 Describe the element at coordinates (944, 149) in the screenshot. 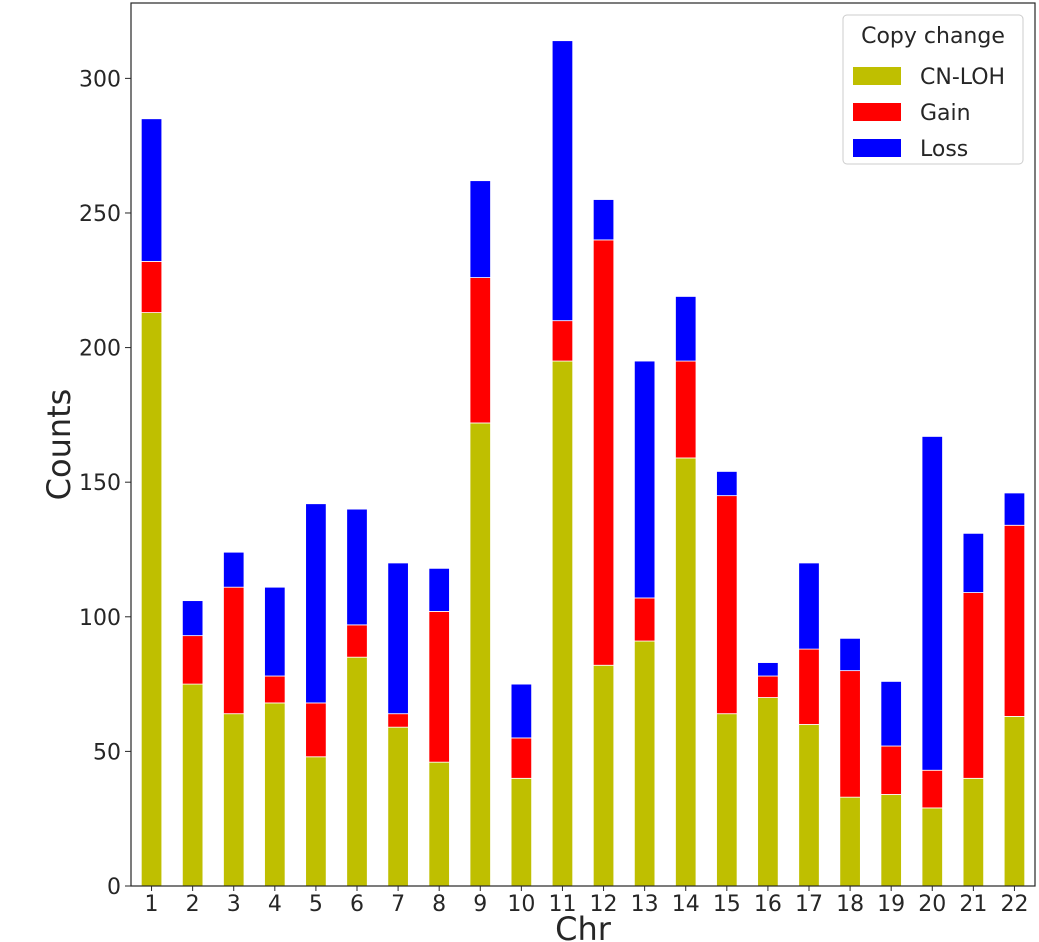

I see `legend-label-loss: Loss` at that location.